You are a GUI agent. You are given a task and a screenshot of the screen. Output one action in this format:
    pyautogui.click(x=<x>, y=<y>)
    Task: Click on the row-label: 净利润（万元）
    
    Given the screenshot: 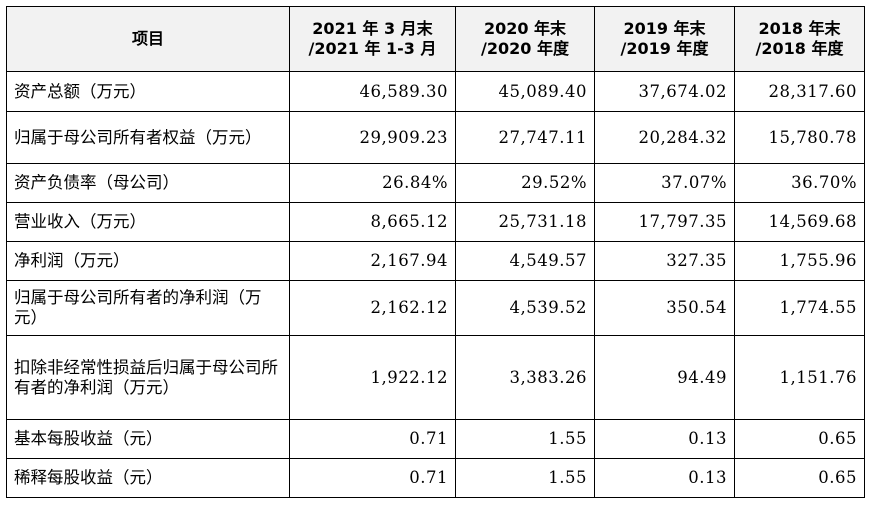 What is the action you would take?
    pyautogui.click(x=148, y=261)
    